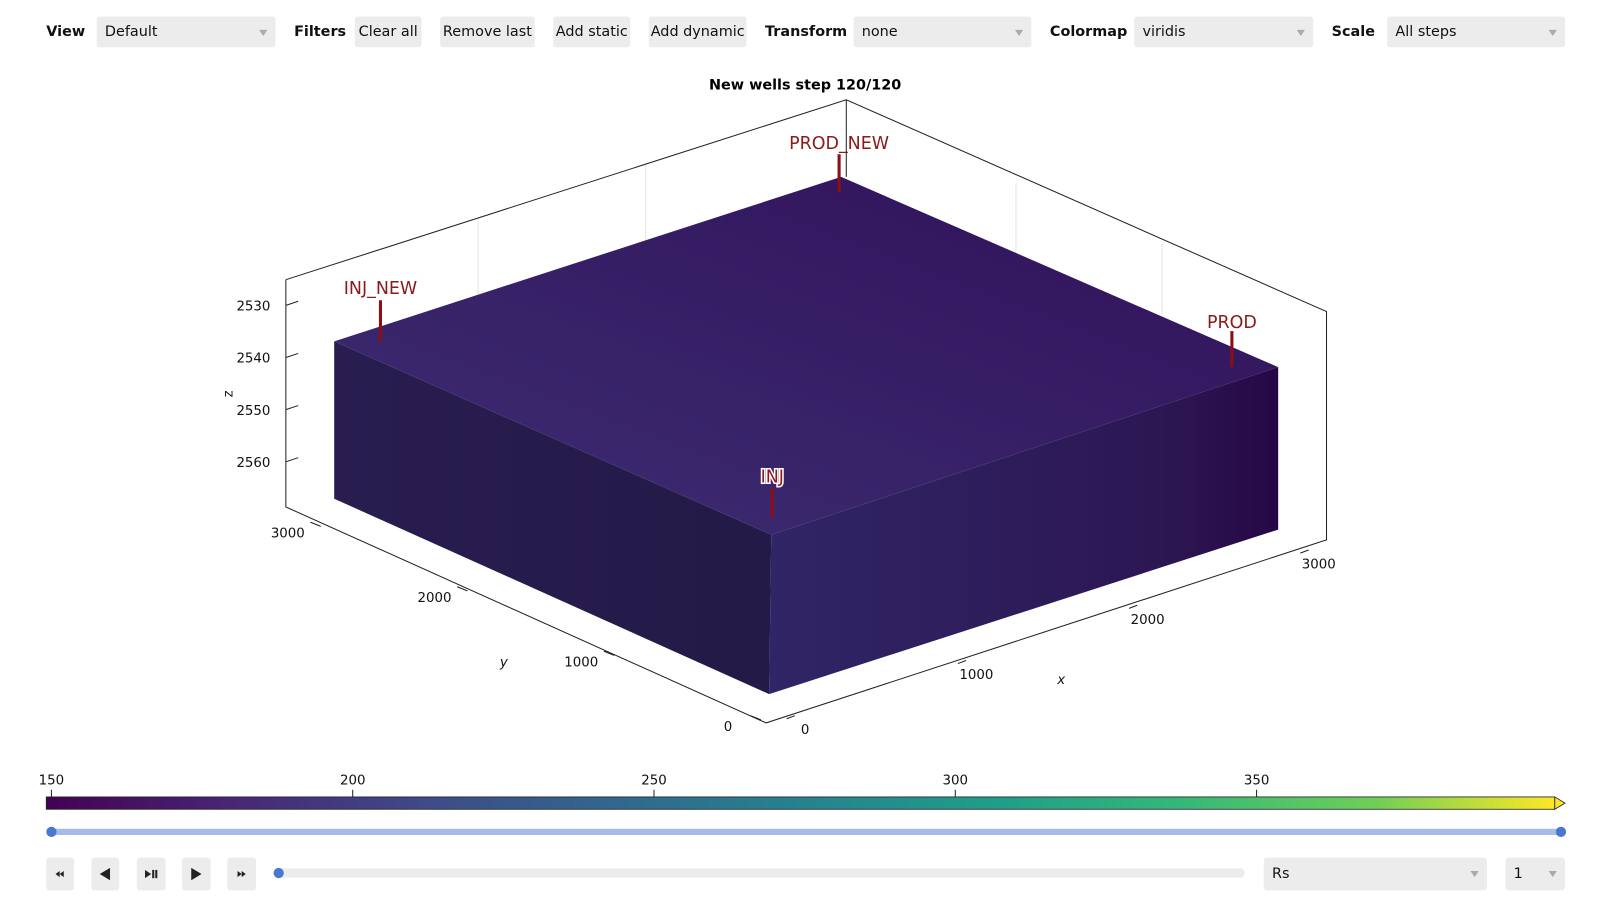  What do you see at coordinates (278, 873) in the screenshot?
I see `step-slider-handle` at bounding box center [278, 873].